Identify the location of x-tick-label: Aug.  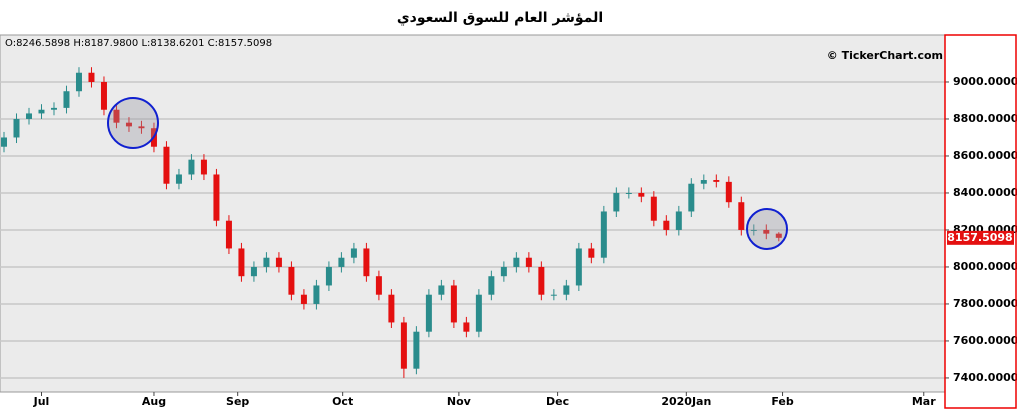
(154, 401).